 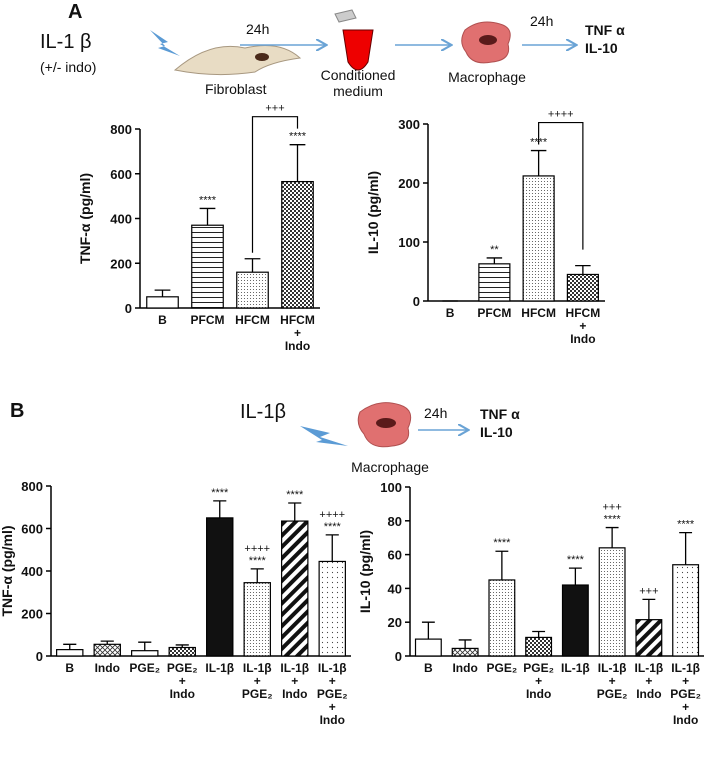 What do you see at coordinates (685, 694) in the screenshot?
I see `x-tick-label: IL-1β + PGE₂ + Indo` at bounding box center [685, 694].